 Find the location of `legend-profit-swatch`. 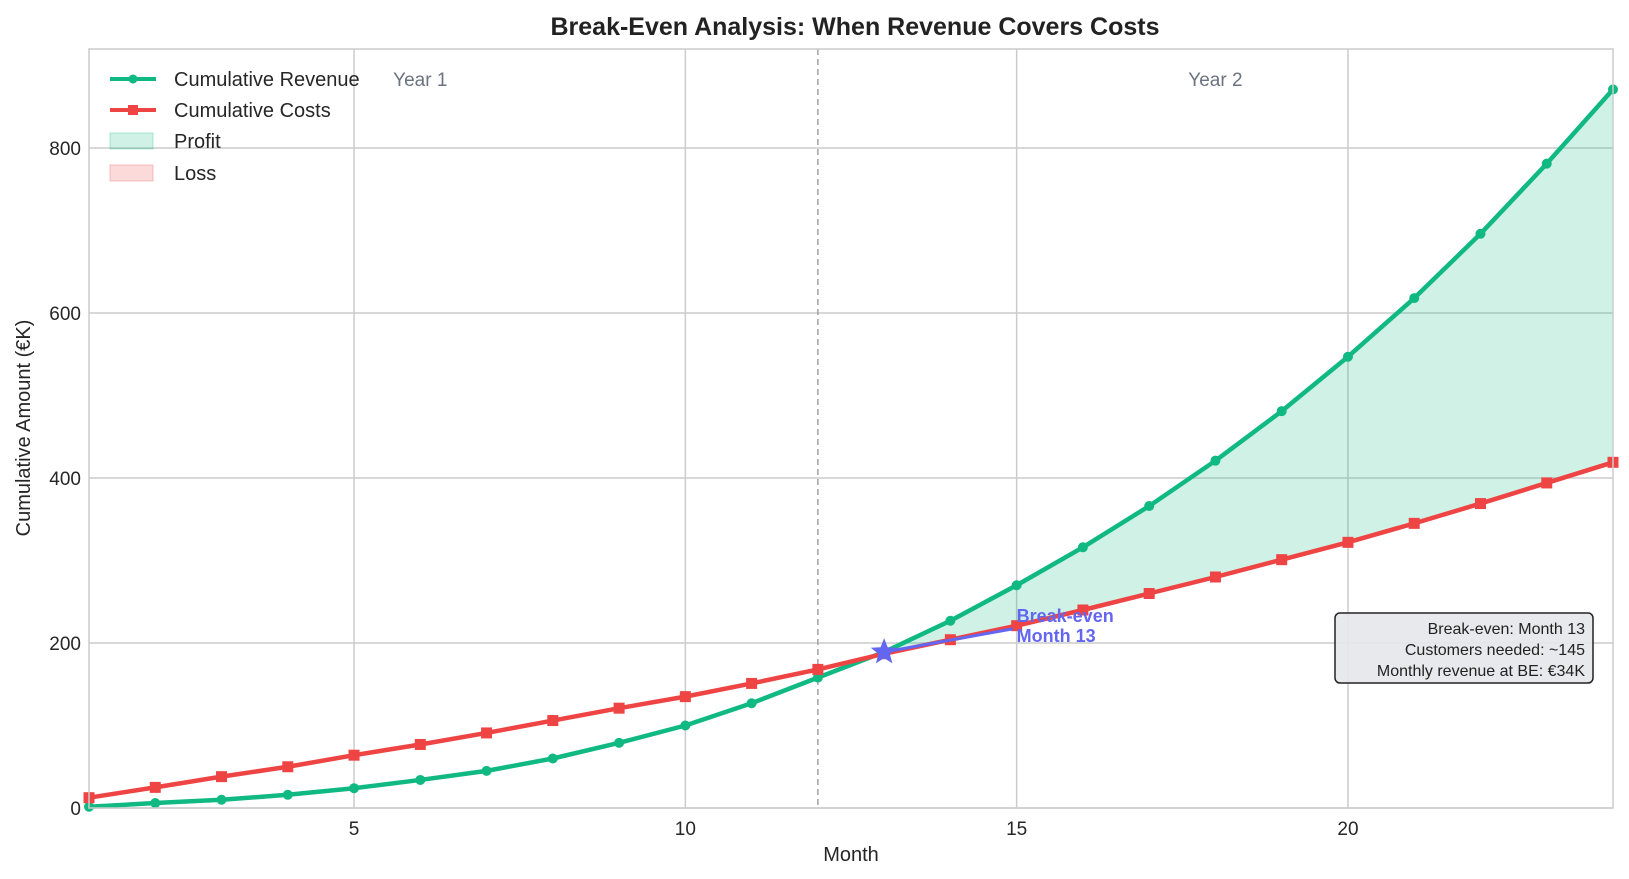

legend-profit-swatch is located at coordinates (131, 141).